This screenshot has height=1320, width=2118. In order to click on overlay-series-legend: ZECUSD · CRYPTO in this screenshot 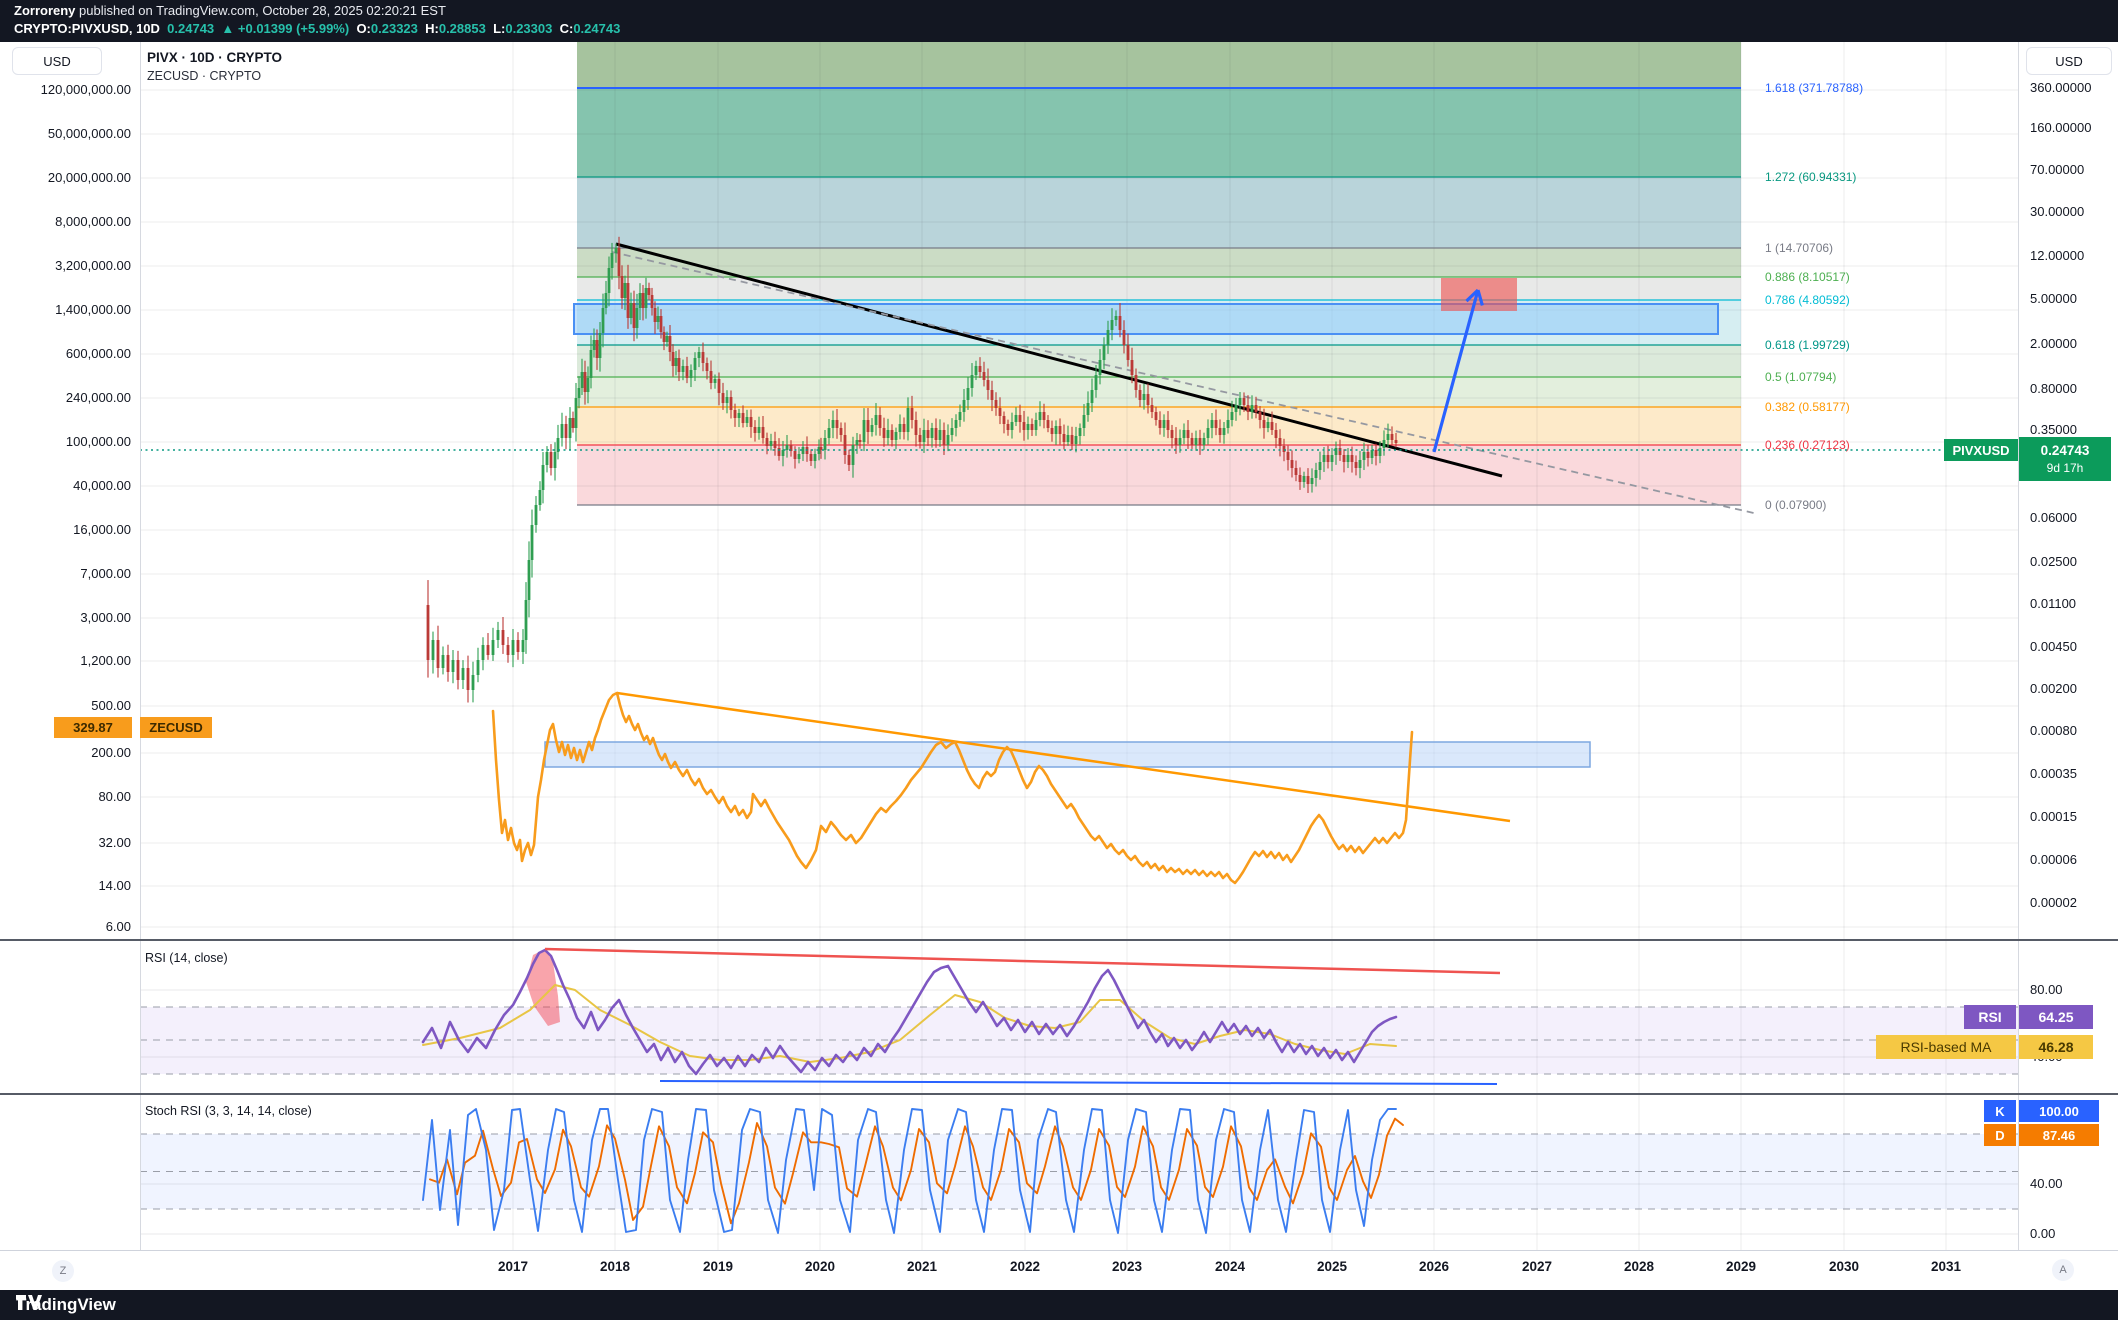, I will do `click(204, 76)`.